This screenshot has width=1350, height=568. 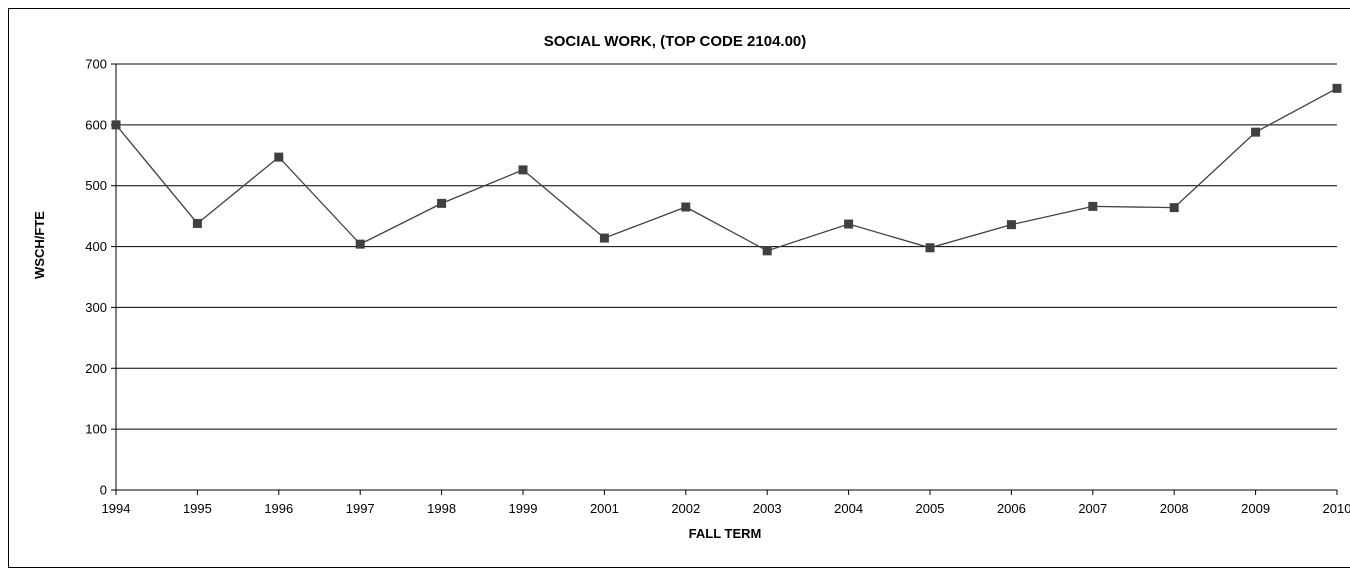 I want to click on x-tick-label: 2009, so click(x=1255, y=508).